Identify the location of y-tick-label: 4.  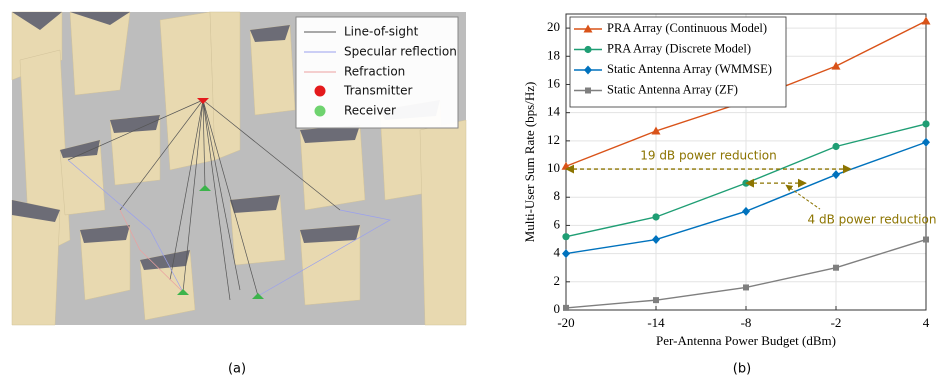
(557, 252).